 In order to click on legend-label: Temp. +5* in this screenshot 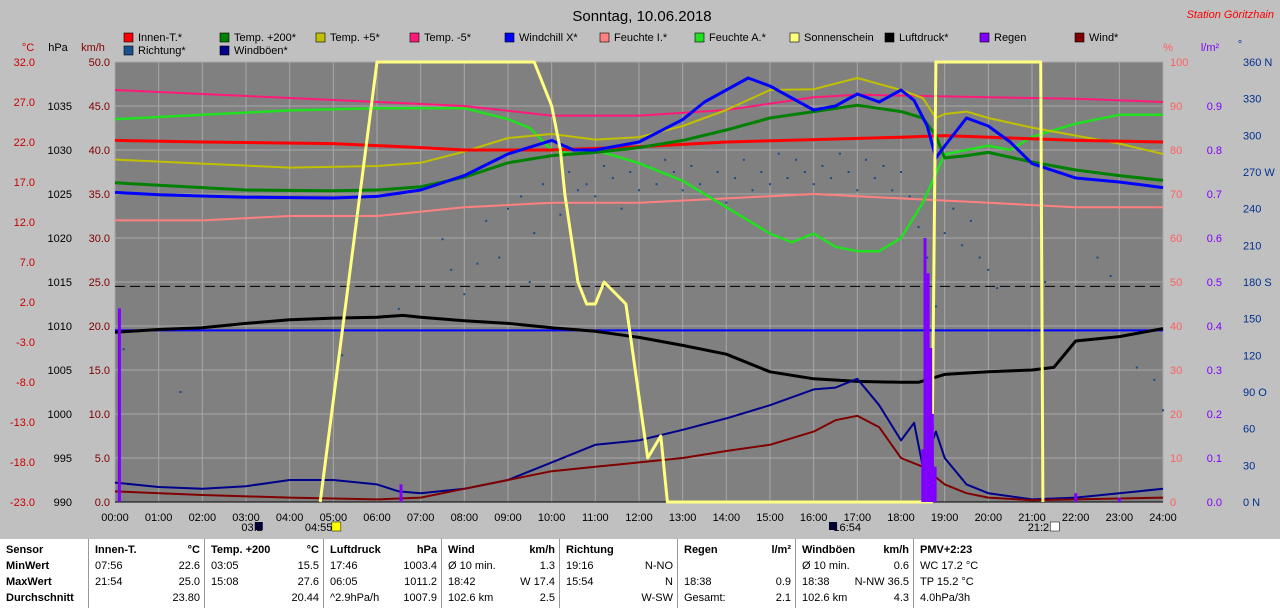, I will do `click(355, 38)`.